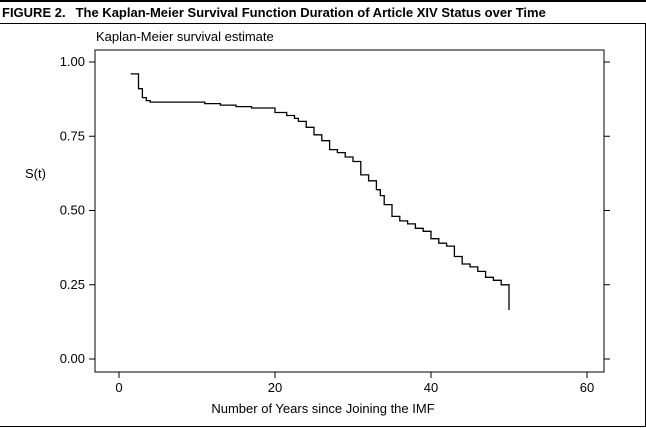 The height and width of the screenshot is (428, 646). I want to click on x-tick-label: 20, so click(275, 387).